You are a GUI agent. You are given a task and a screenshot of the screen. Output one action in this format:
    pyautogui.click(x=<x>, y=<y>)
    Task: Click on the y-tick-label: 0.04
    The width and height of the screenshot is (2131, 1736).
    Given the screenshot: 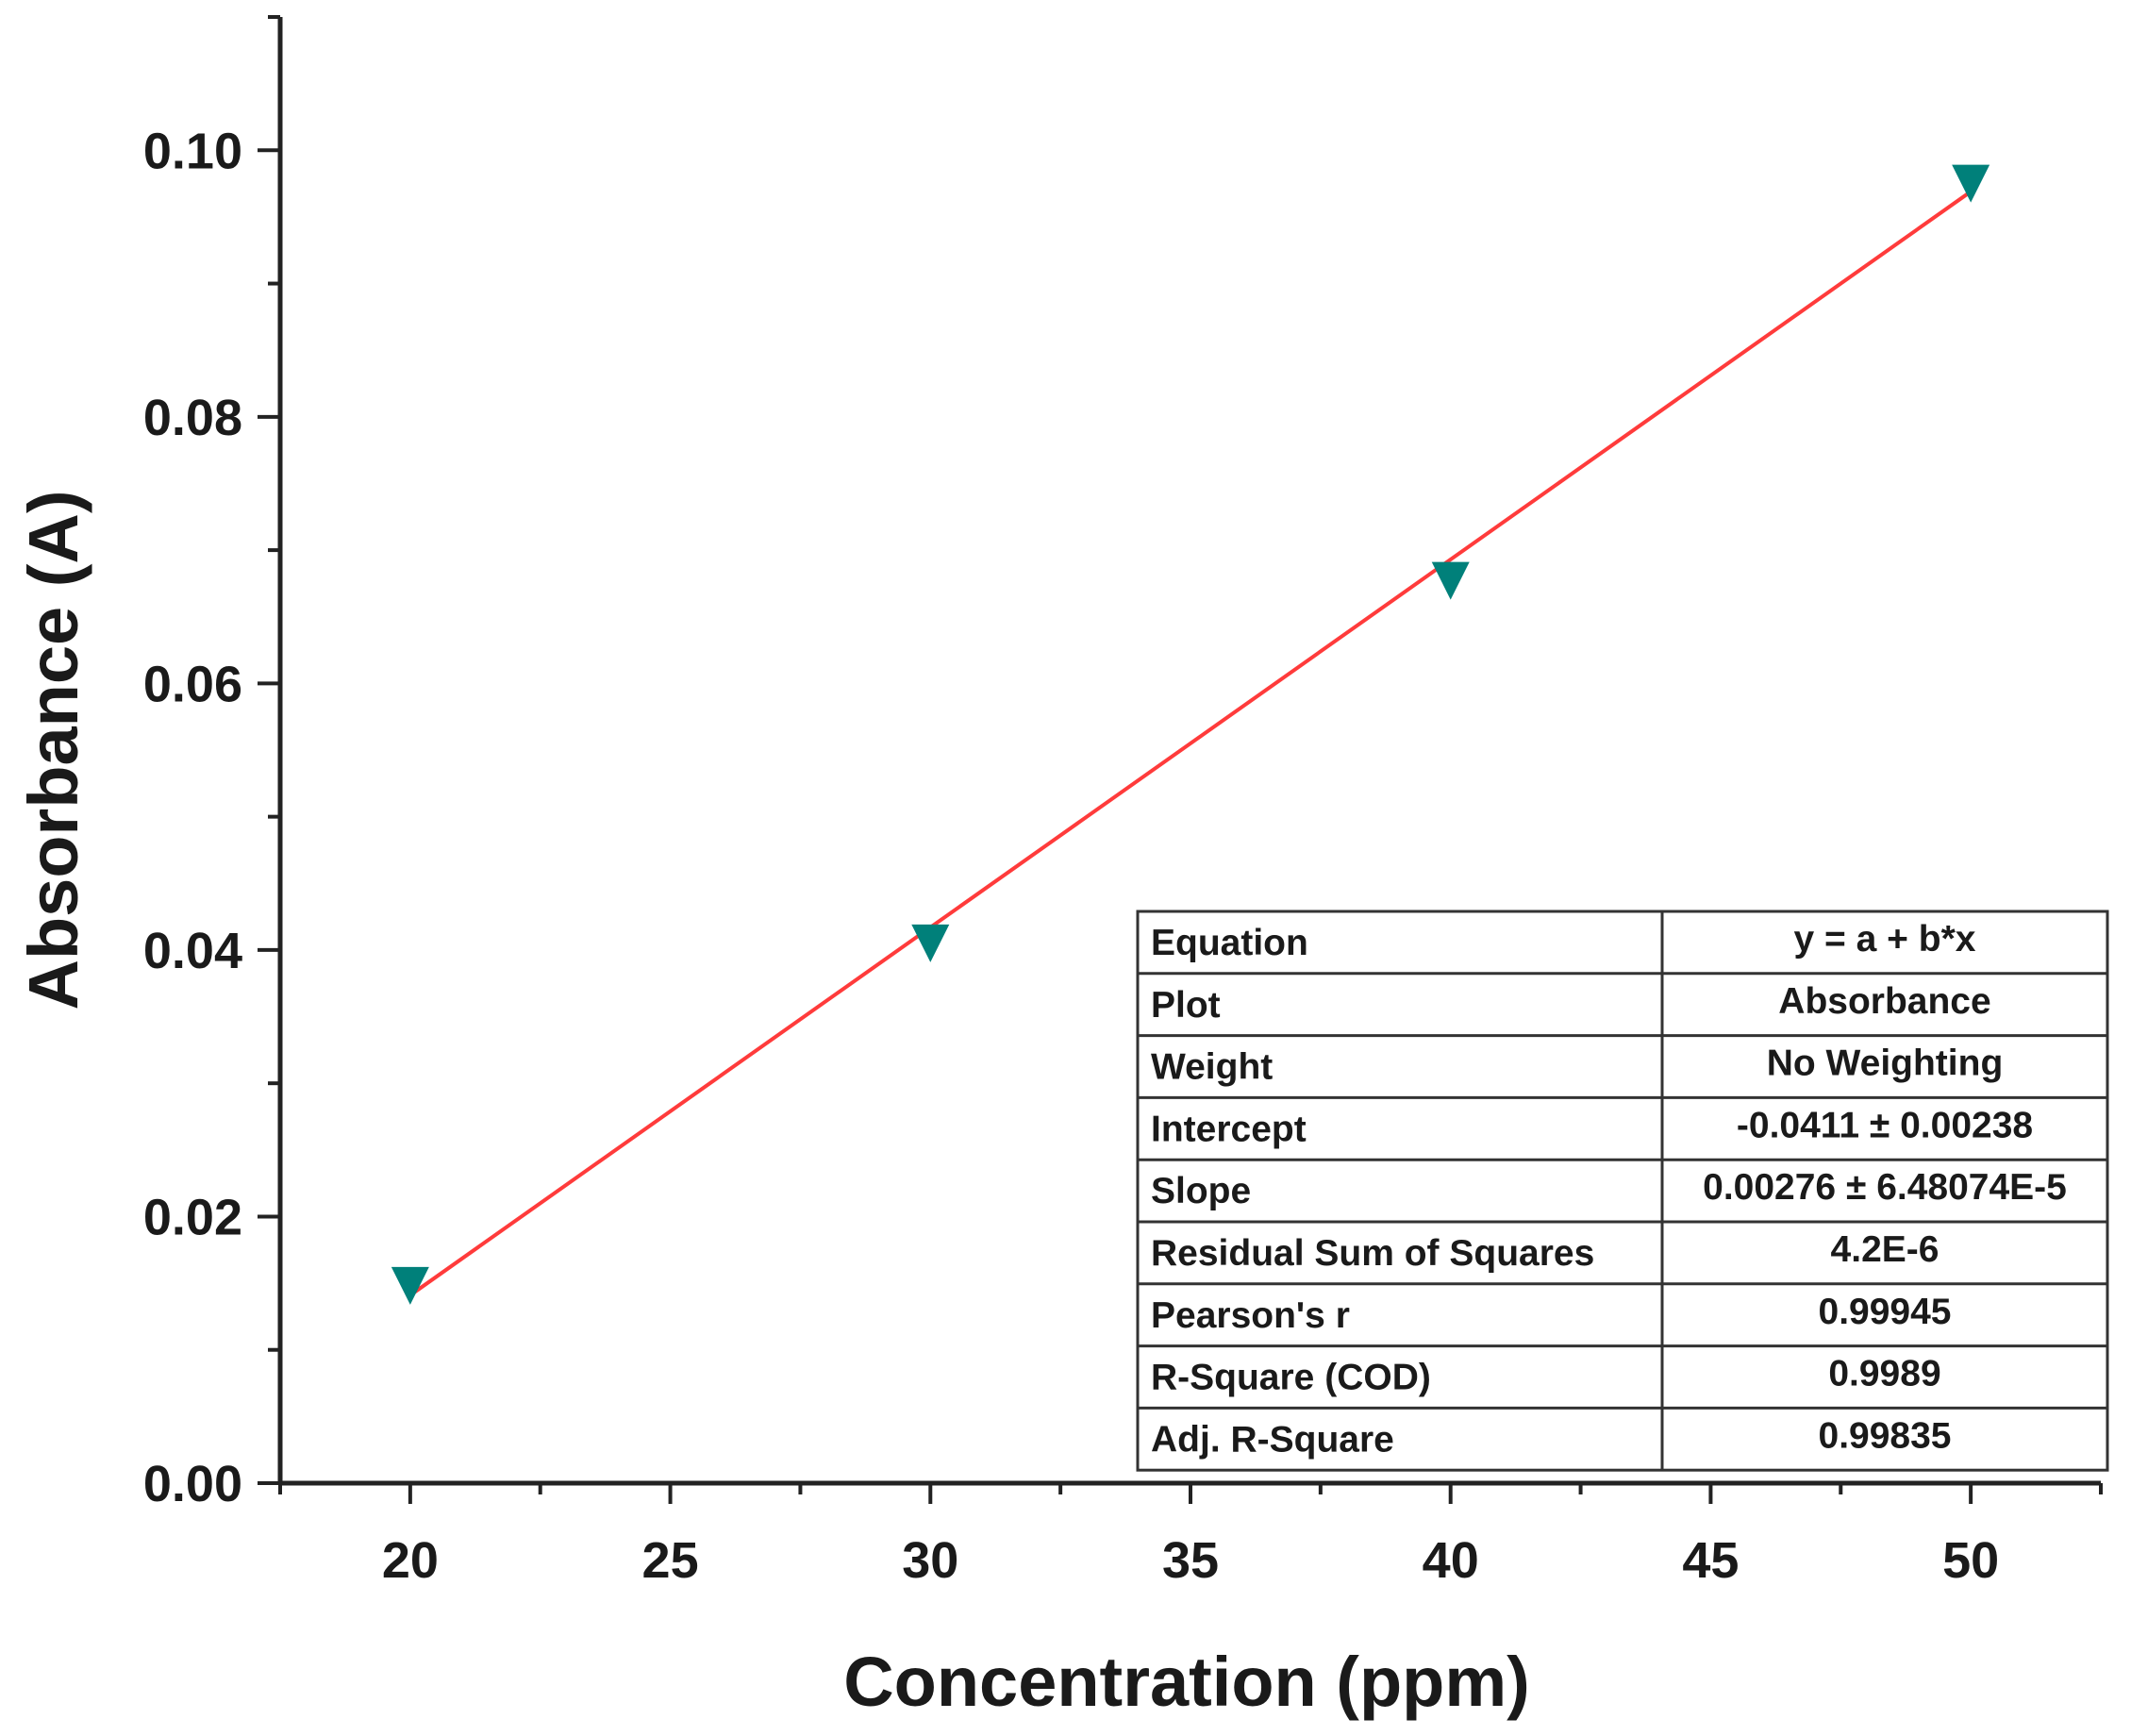 What is the action you would take?
    pyautogui.click(x=192, y=951)
    